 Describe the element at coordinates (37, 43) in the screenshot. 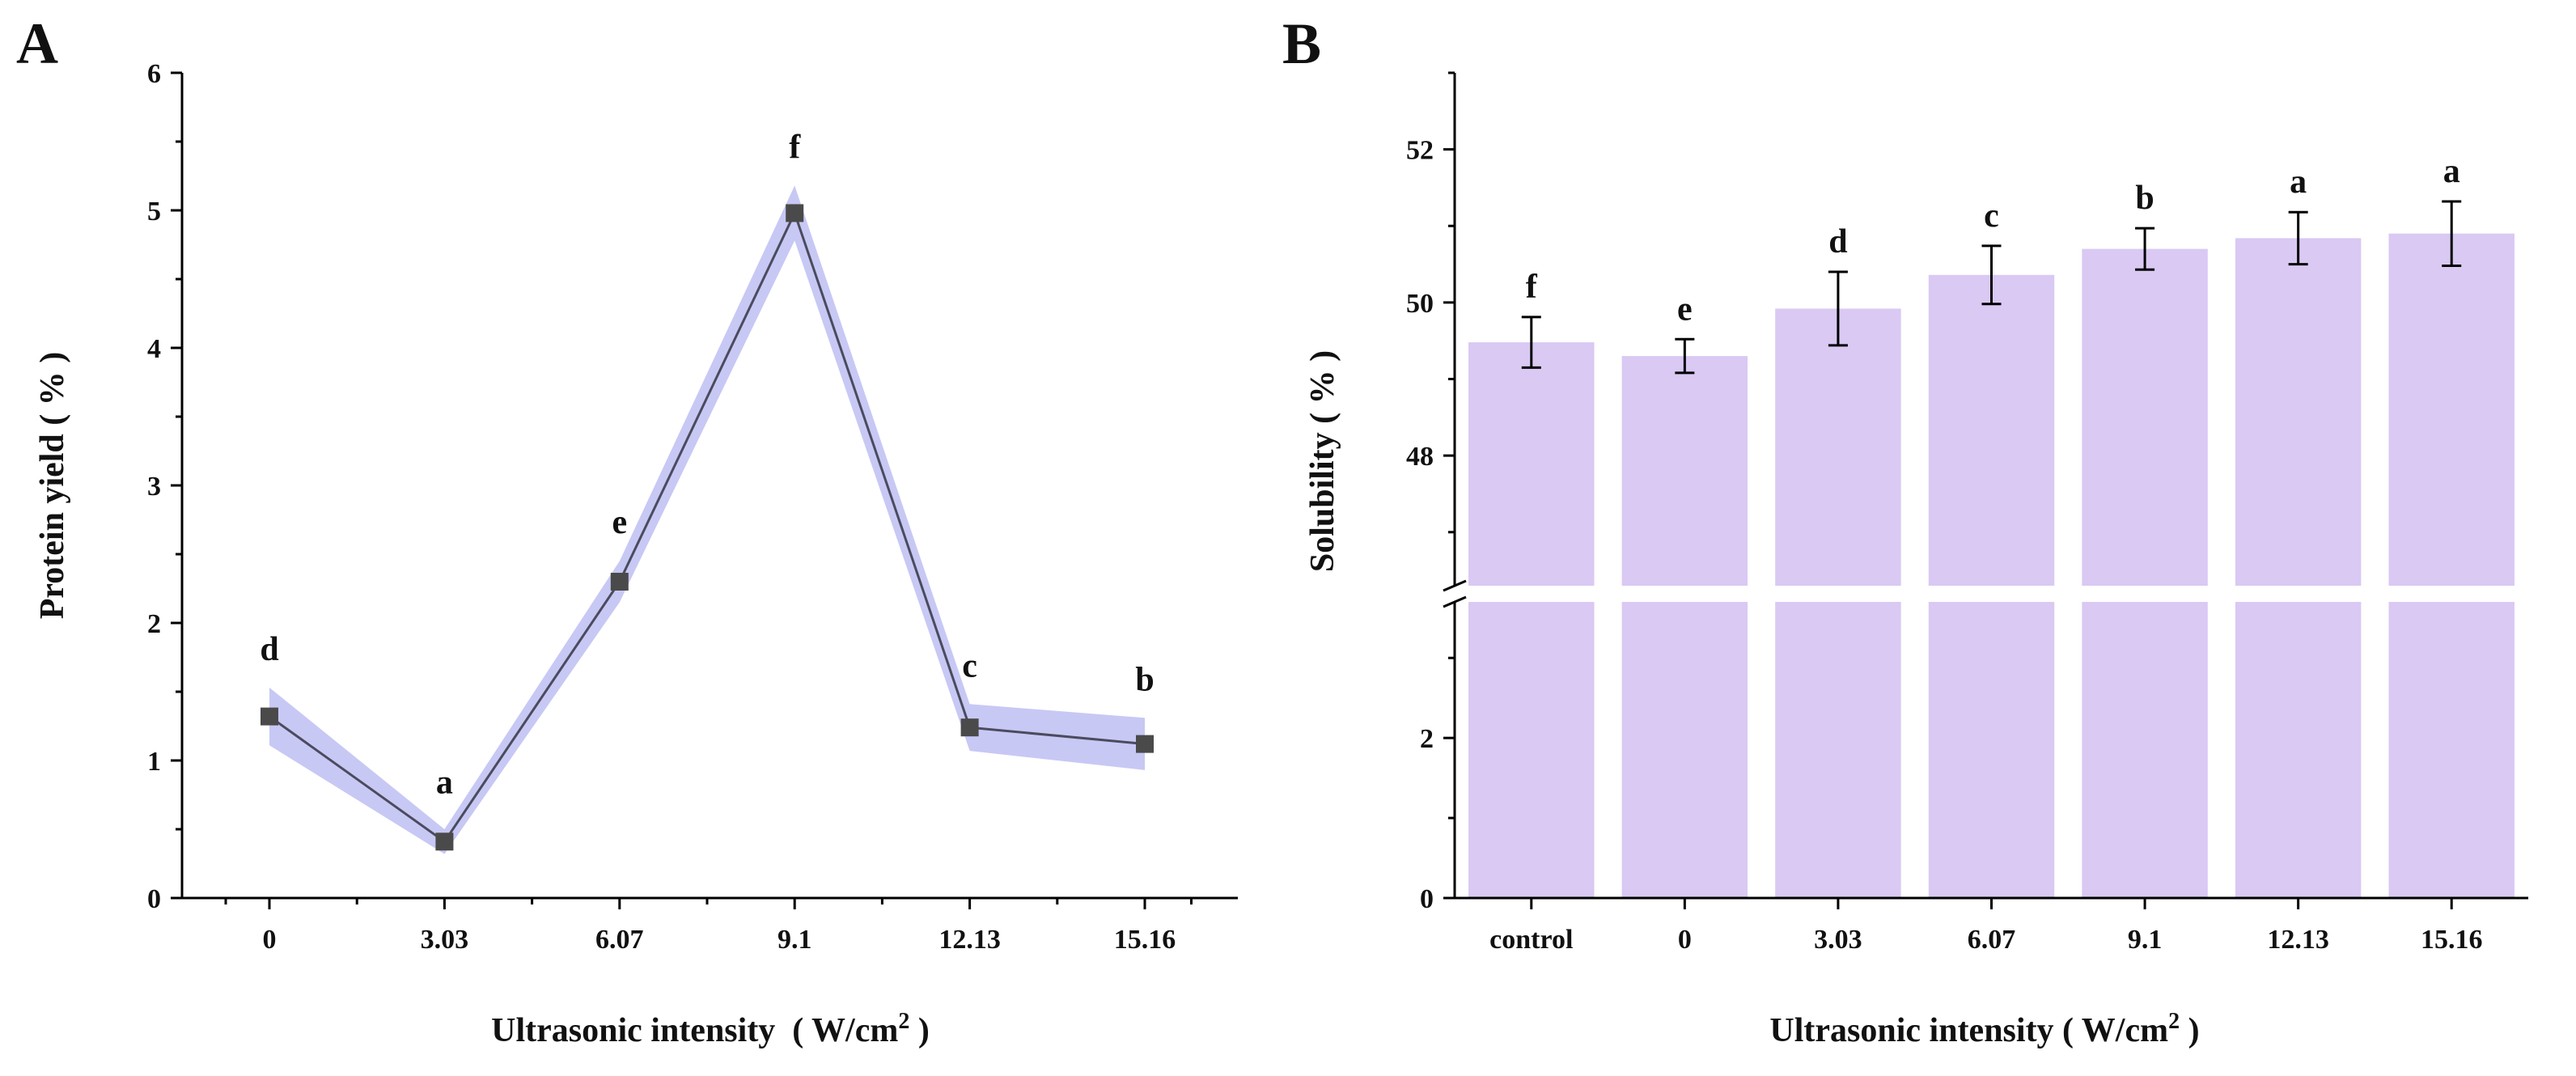

I see `panel-a-label: A` at that location.